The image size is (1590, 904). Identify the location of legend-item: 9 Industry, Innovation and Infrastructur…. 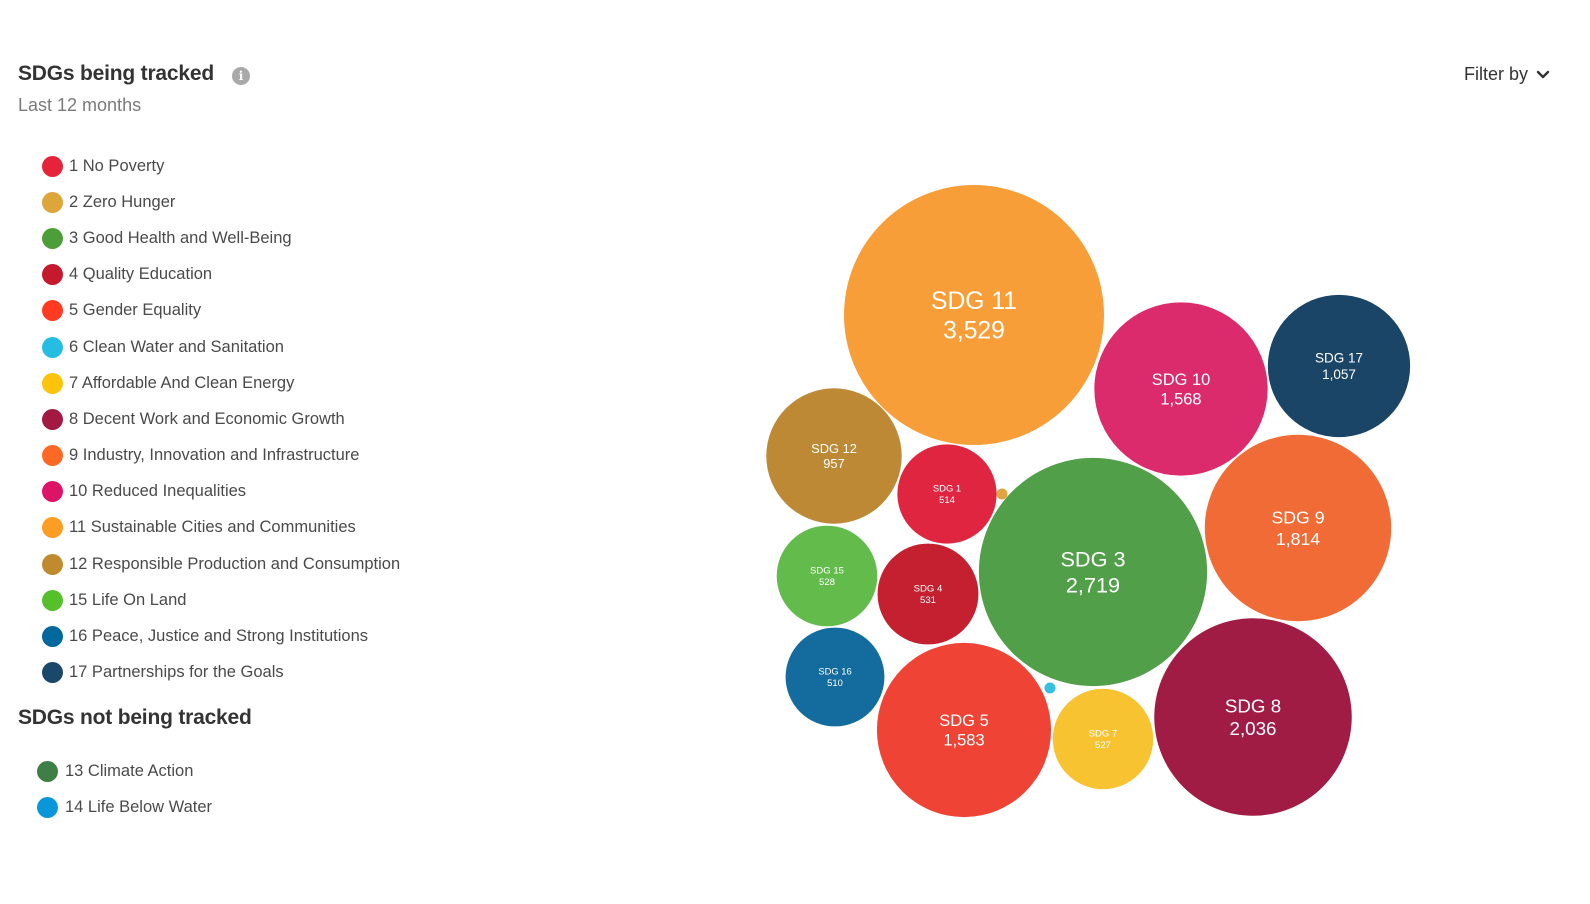
(221, 456).